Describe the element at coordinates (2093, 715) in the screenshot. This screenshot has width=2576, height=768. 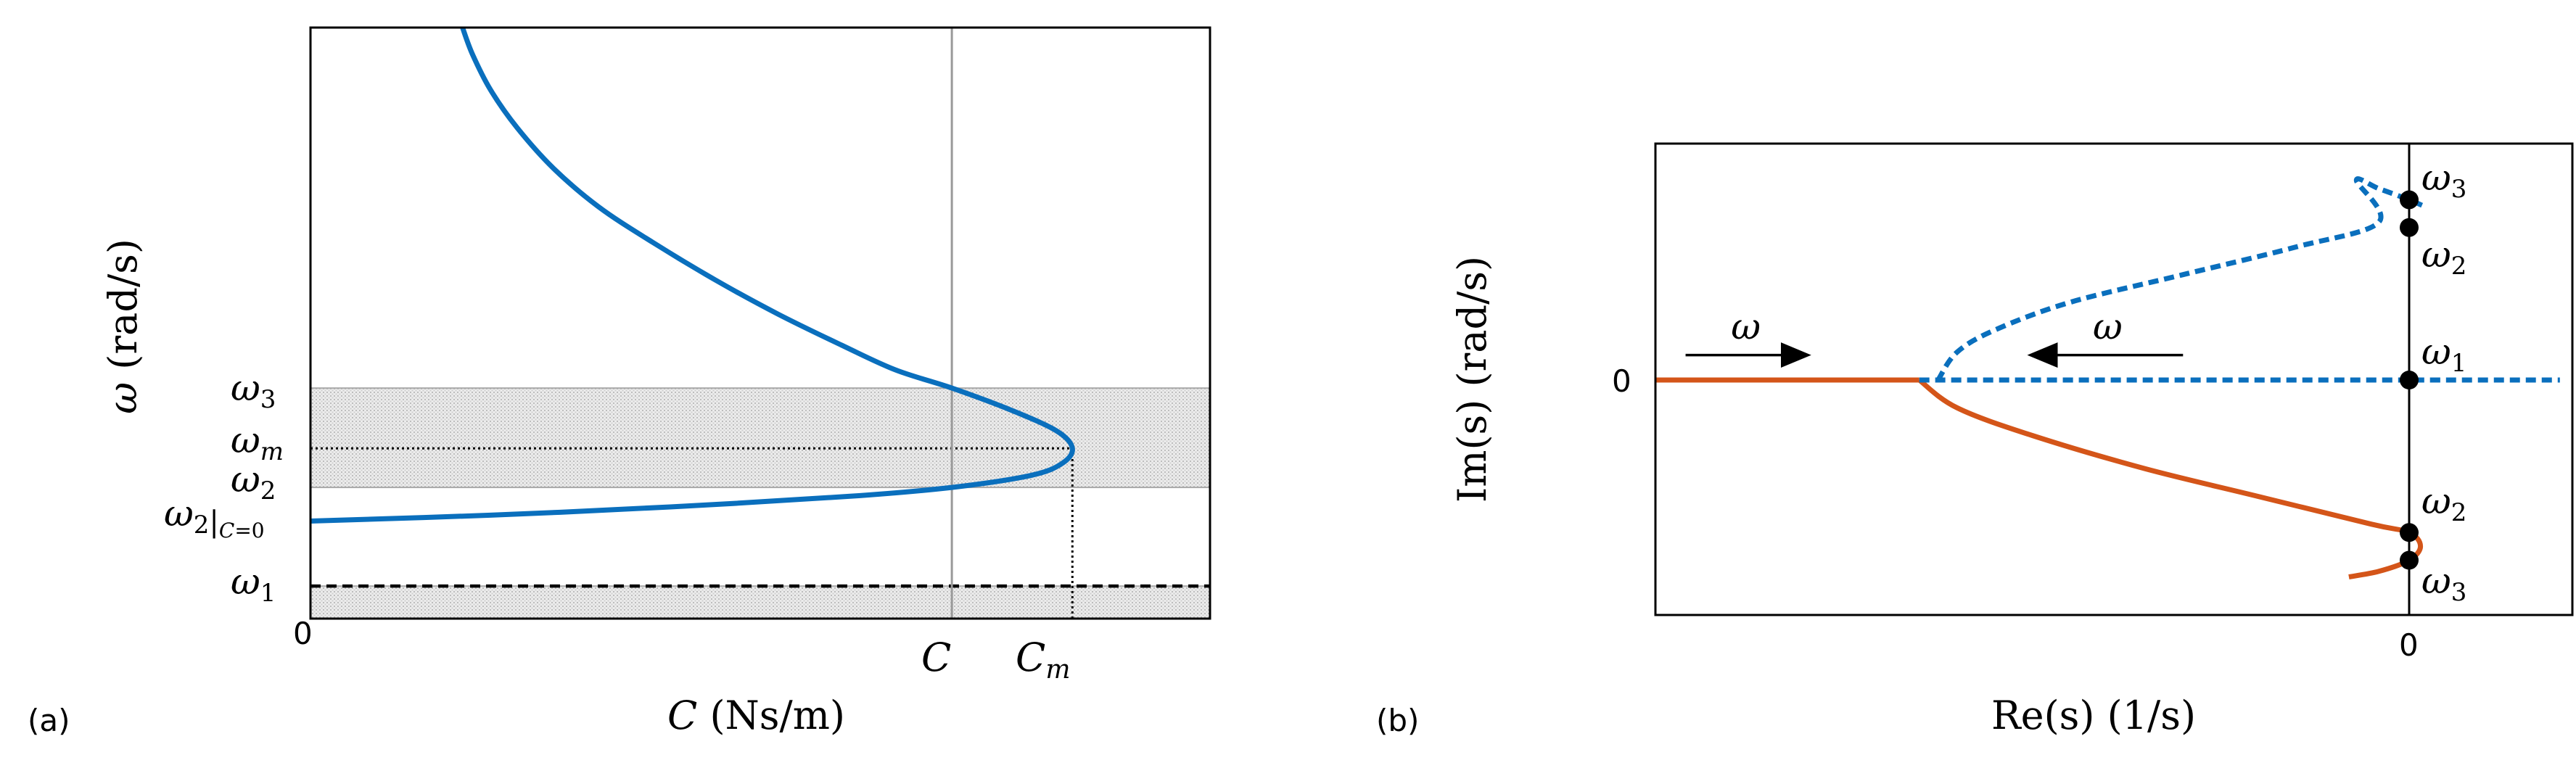
I see `panel-b-x-axis-label: Re(s) (1/s)` at that location.